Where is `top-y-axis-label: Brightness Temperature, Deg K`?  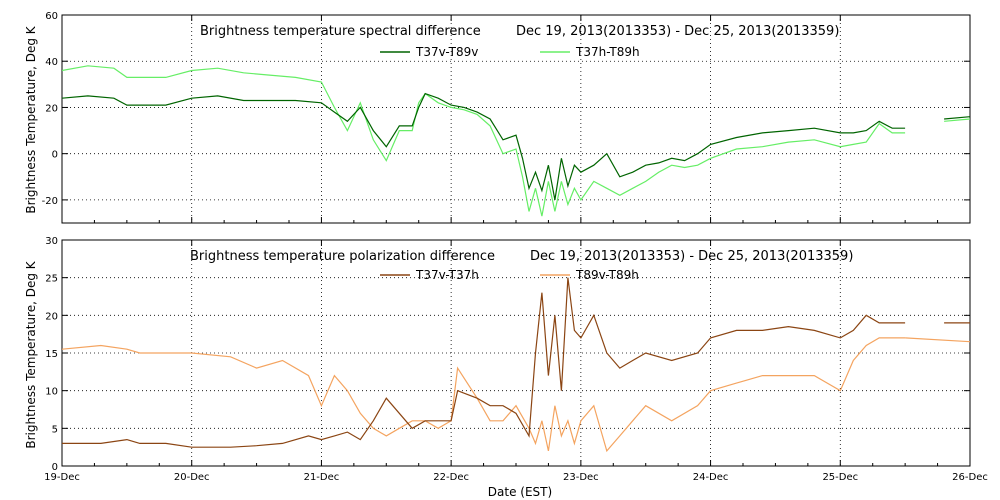 top-y-axis-label: Brightness Temperature, Deg K is located at coordinates (31, 119).